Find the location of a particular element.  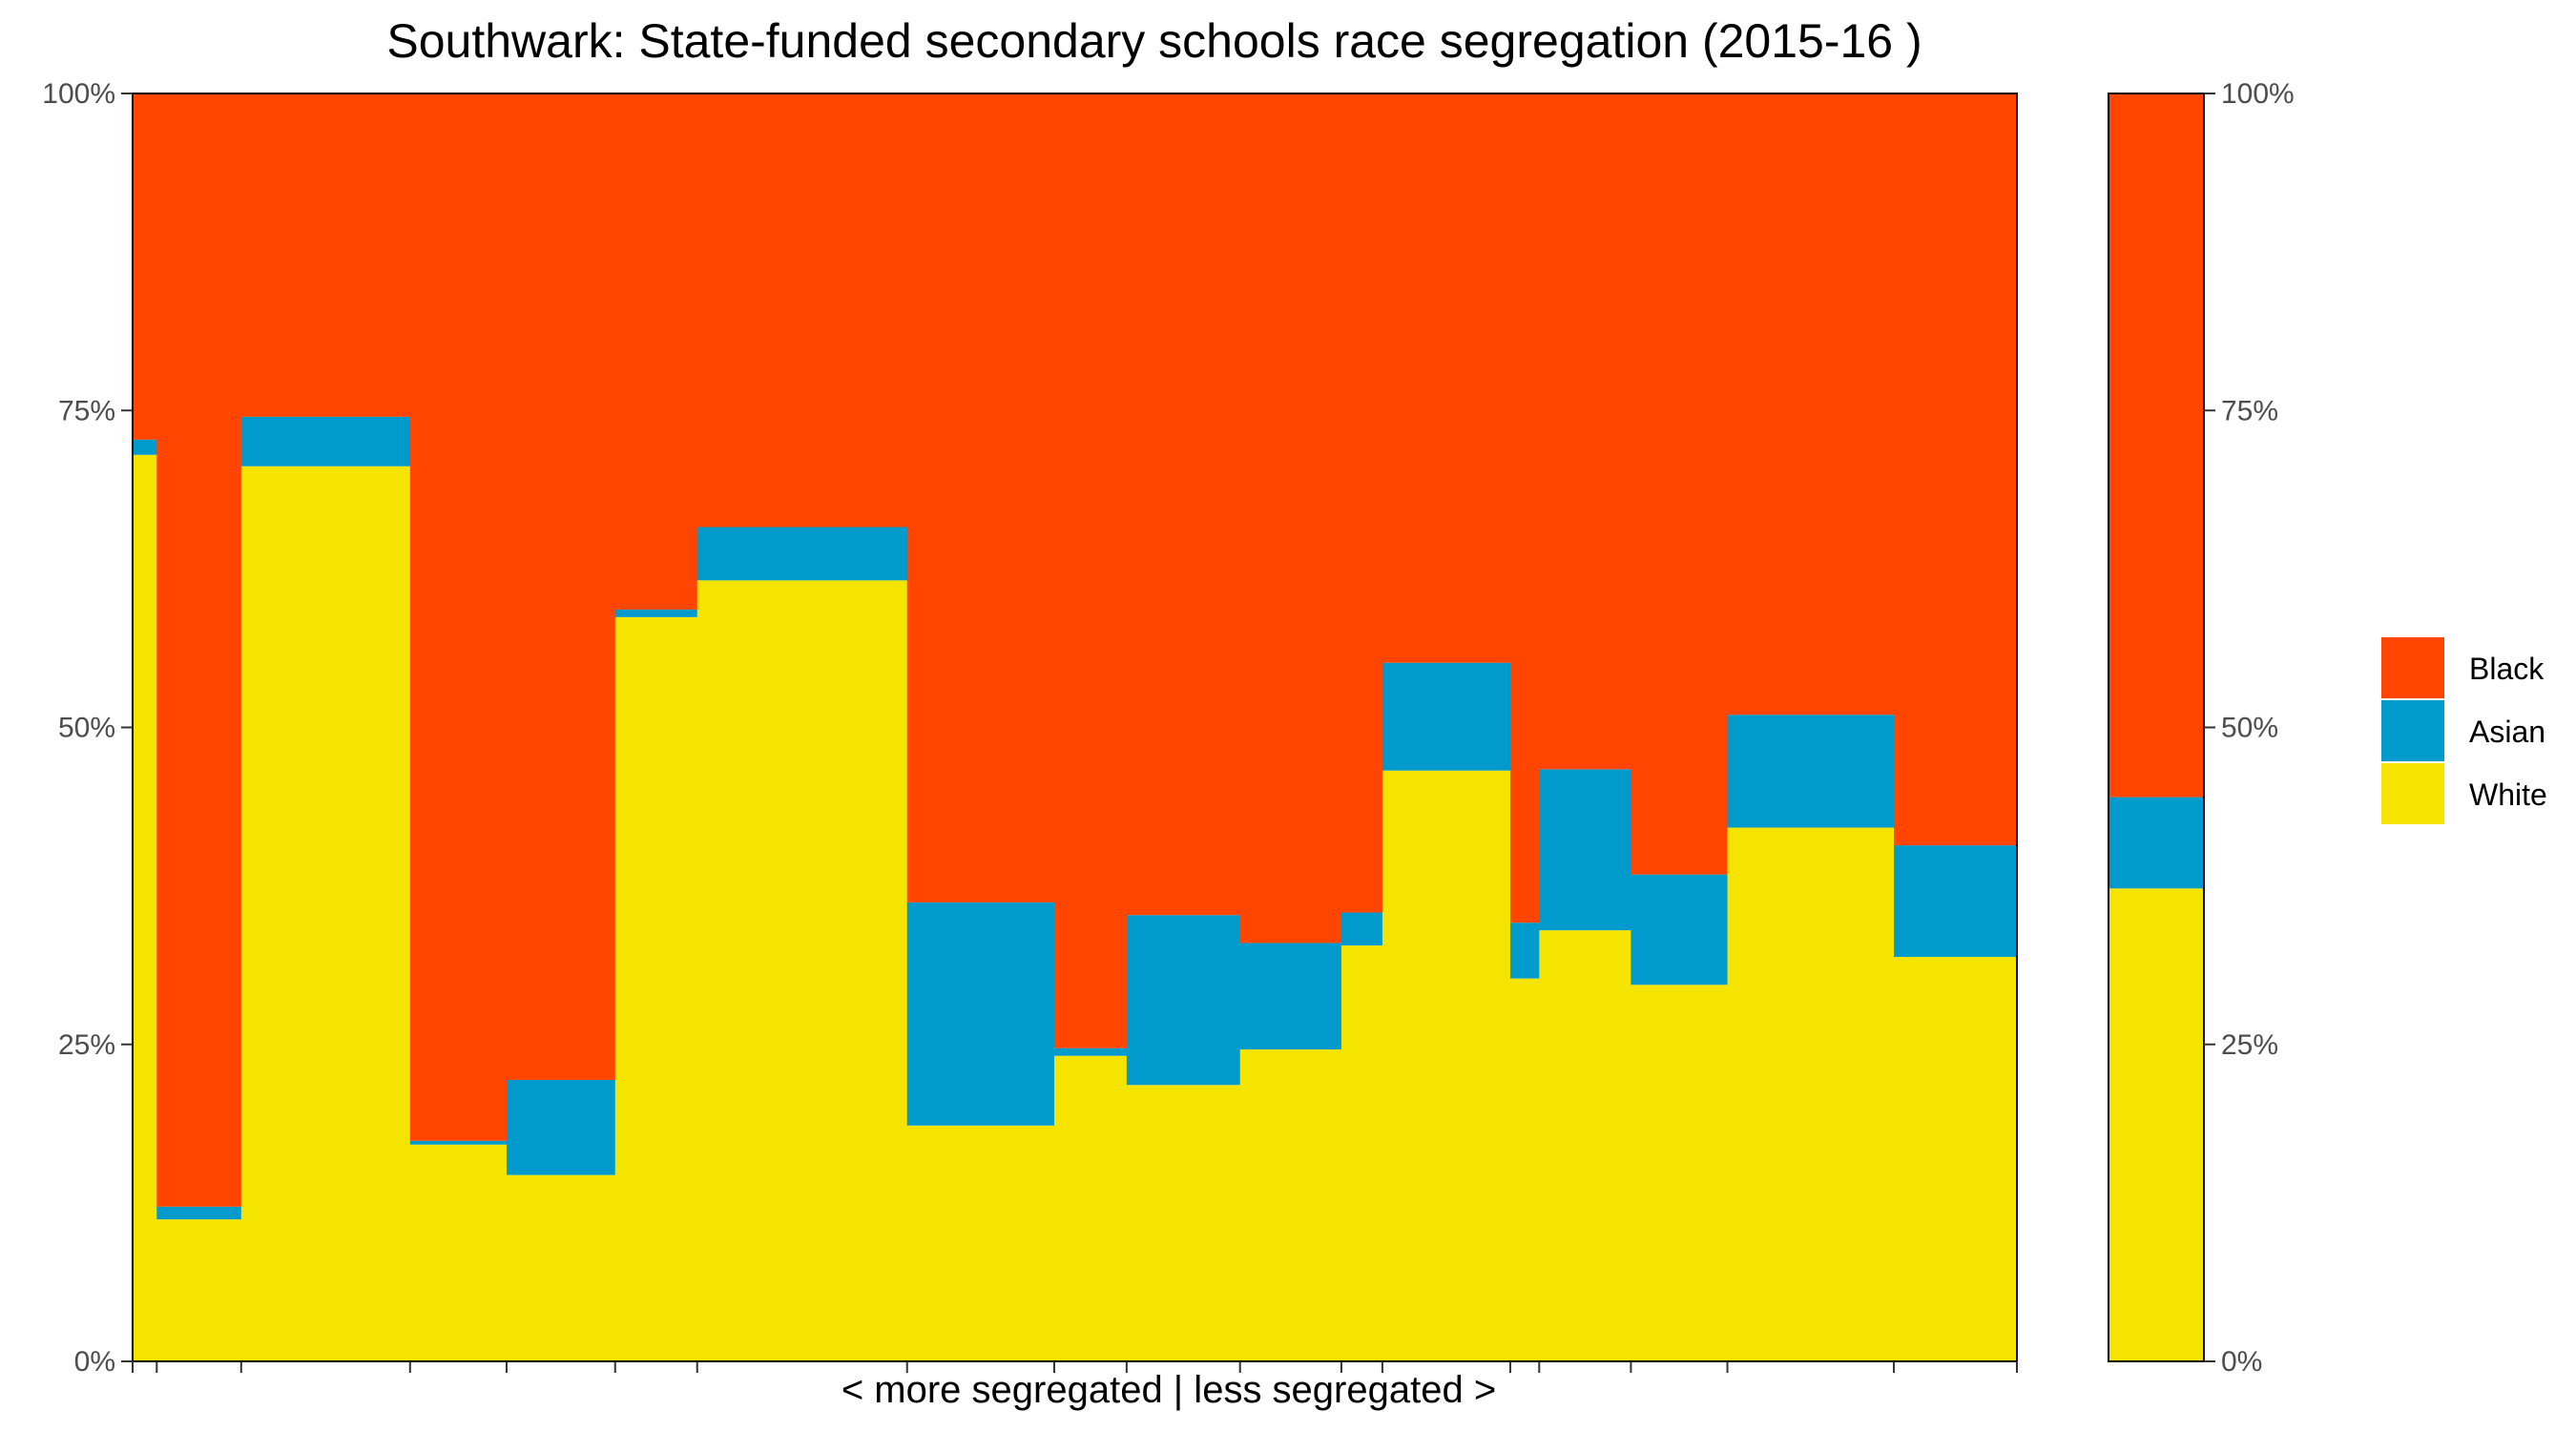

legend-label-white: White is located at coordinates (2508, 795).